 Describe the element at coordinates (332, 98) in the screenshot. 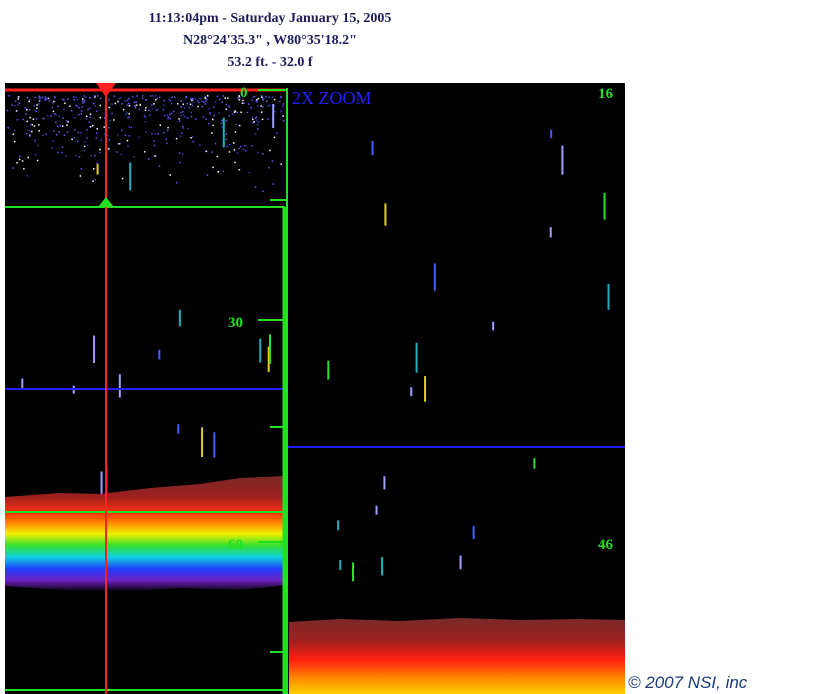

I see `zoom-label: 2X ZOOM` at that location.